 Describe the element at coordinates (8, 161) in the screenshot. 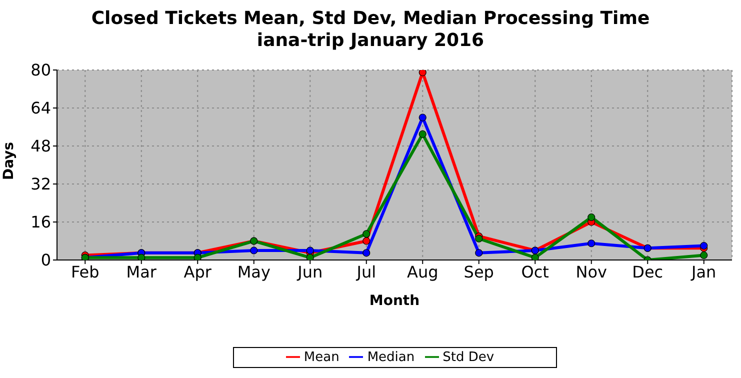

I see `y-axis-title: Days` at that location.